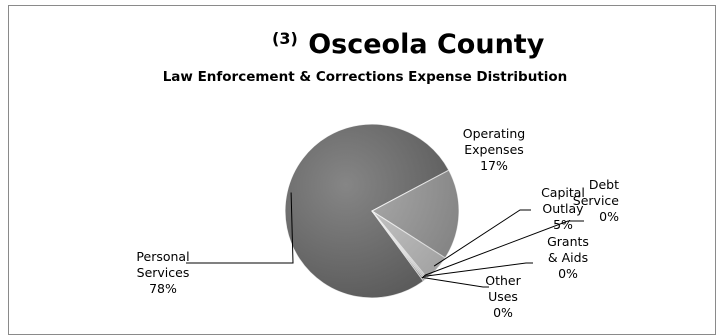 The height and width of the screenshot is (335, 727). Describe the element at coordinates (568, 257) in the screenshot. I see `slice-label: Grants & Aids 0%` at that location.